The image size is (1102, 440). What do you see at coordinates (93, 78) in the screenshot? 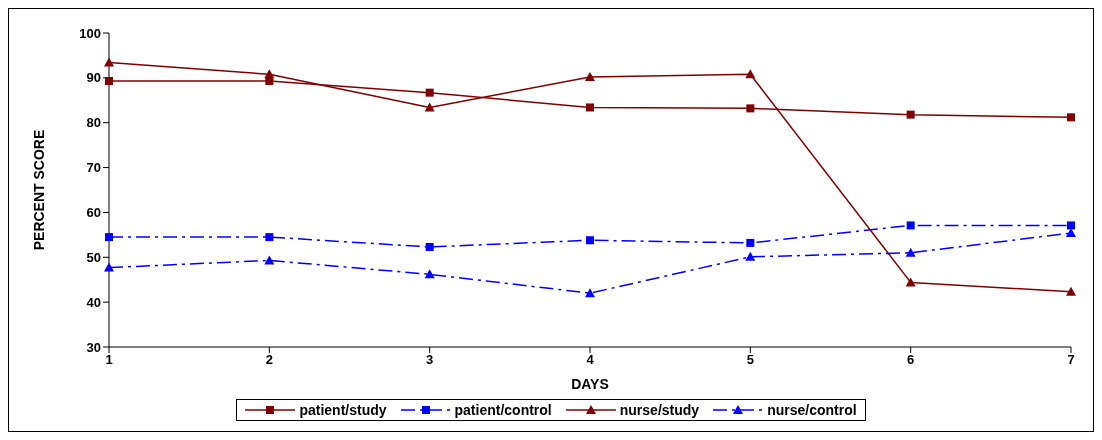
I see `y-tick-label: 90` at bounding box center [93, 78].